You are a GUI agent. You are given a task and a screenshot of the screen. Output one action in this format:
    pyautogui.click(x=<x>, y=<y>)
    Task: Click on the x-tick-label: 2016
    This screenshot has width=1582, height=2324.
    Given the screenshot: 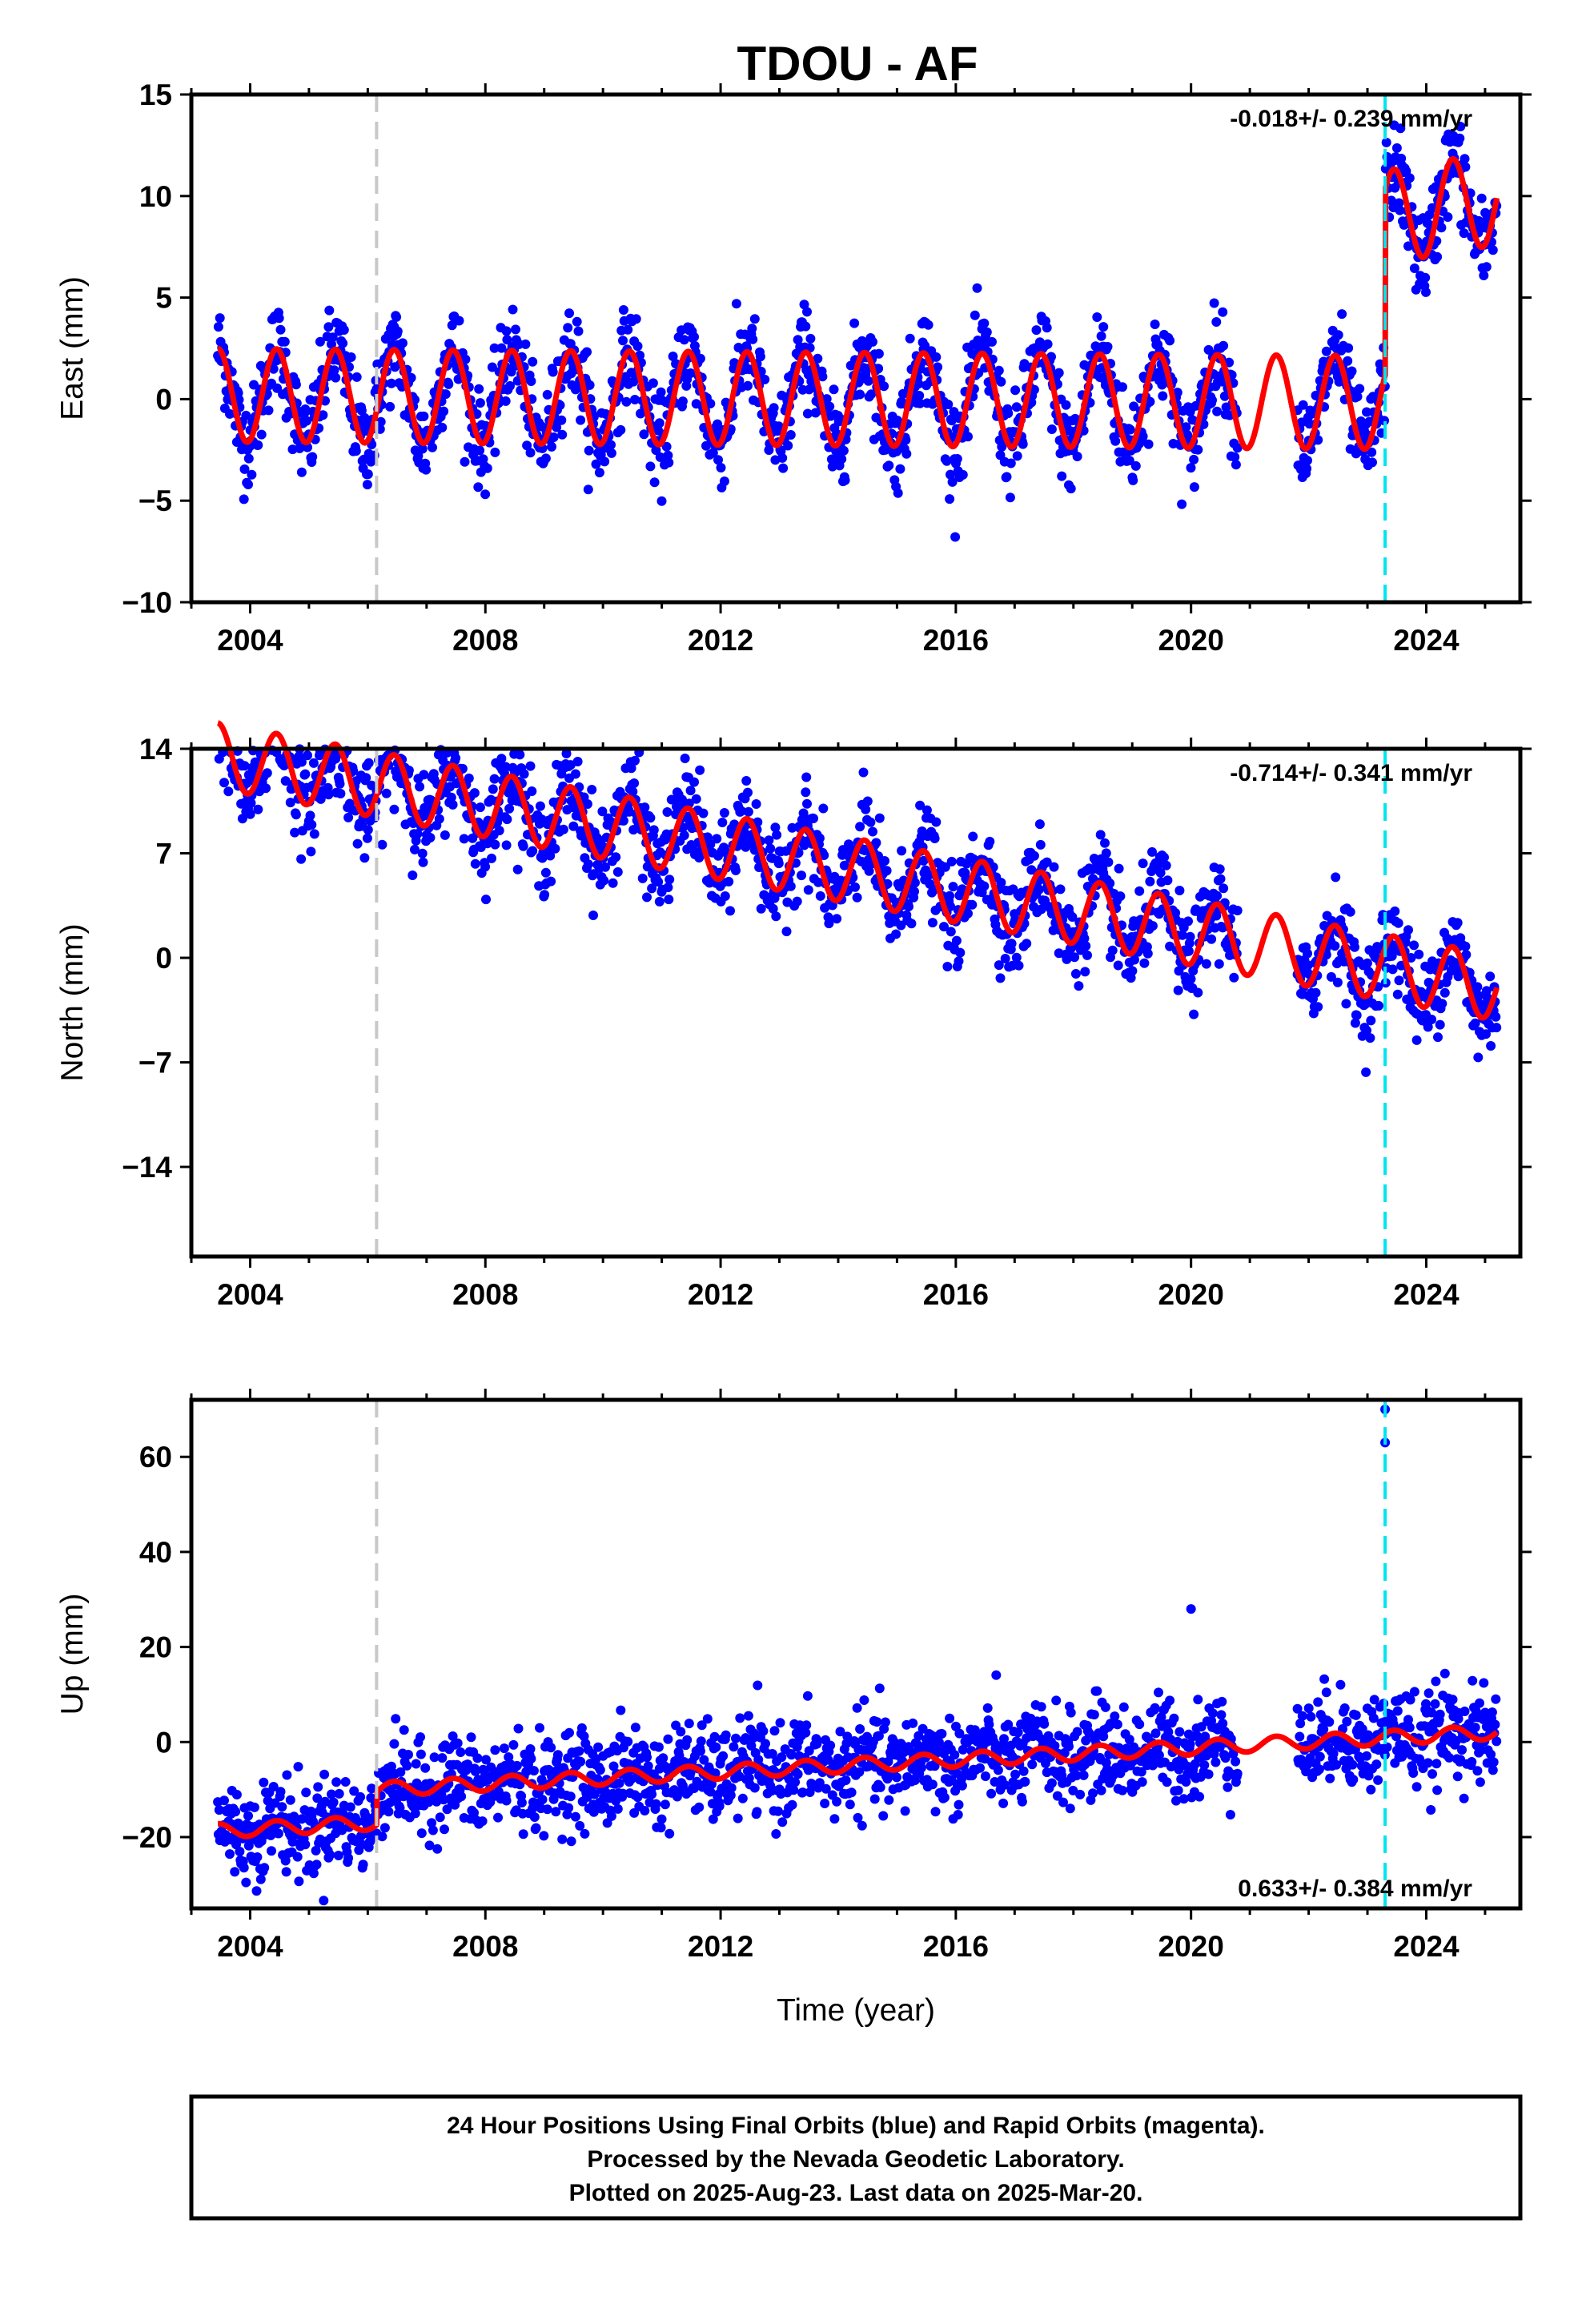 What is the action you would take?
    pyautogui.click(x=956, y=640)
    